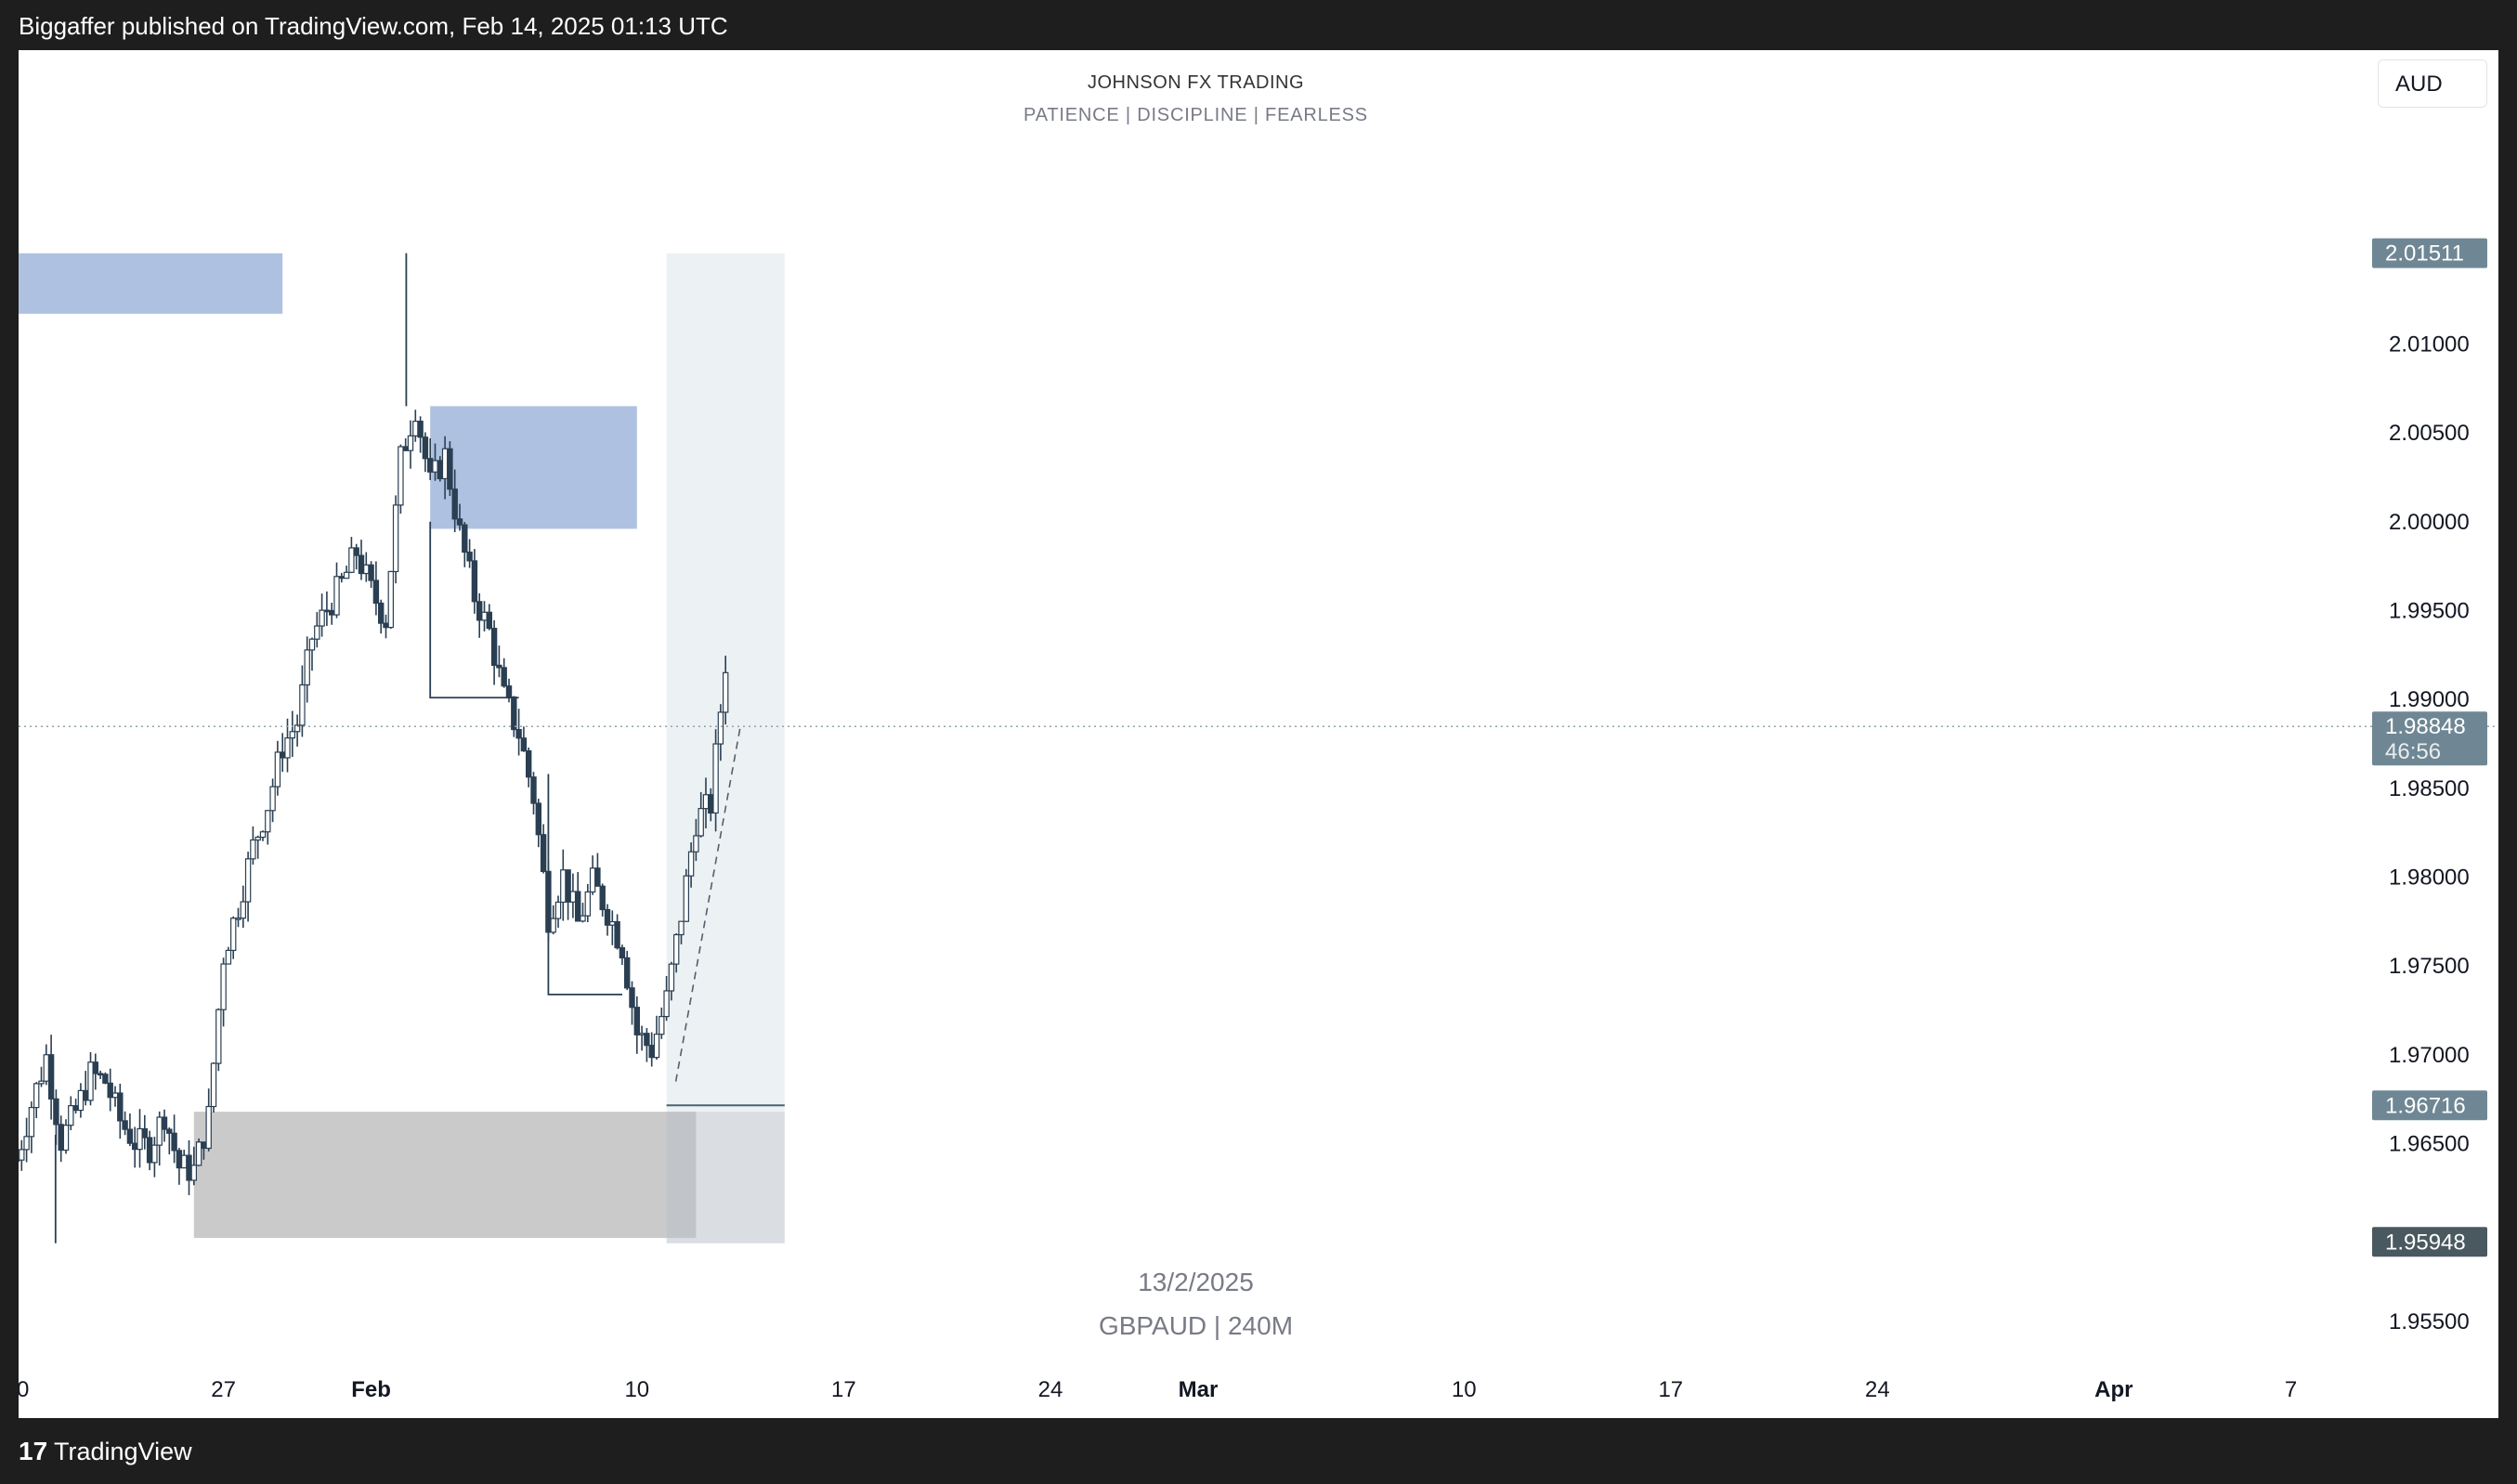  What do you see at coordinates (2425, 1105) in the screenshot?
I see `price-tag-value: 1.96716` at bounding box center [2425, 1105].